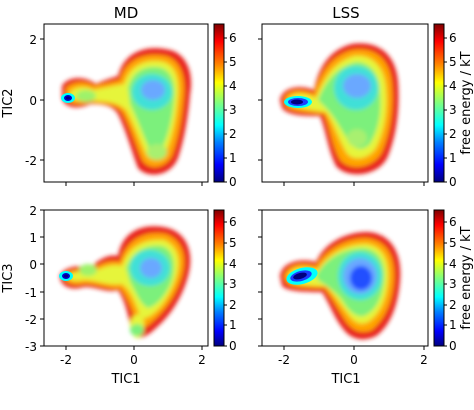 The image size is (474, 410). I want to click on y-tick-label: 1, so click(33, 238).